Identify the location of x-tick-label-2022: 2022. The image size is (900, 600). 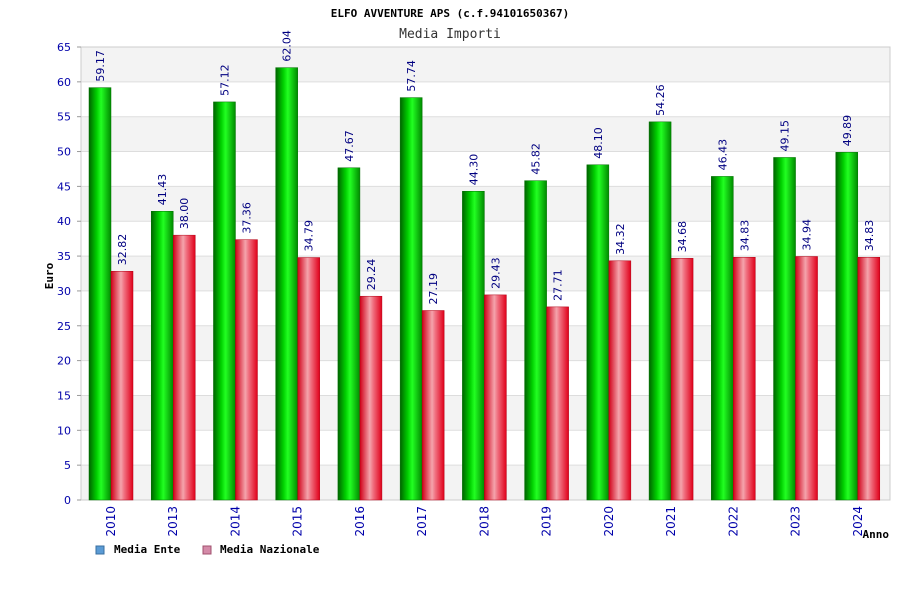
(733, 521).